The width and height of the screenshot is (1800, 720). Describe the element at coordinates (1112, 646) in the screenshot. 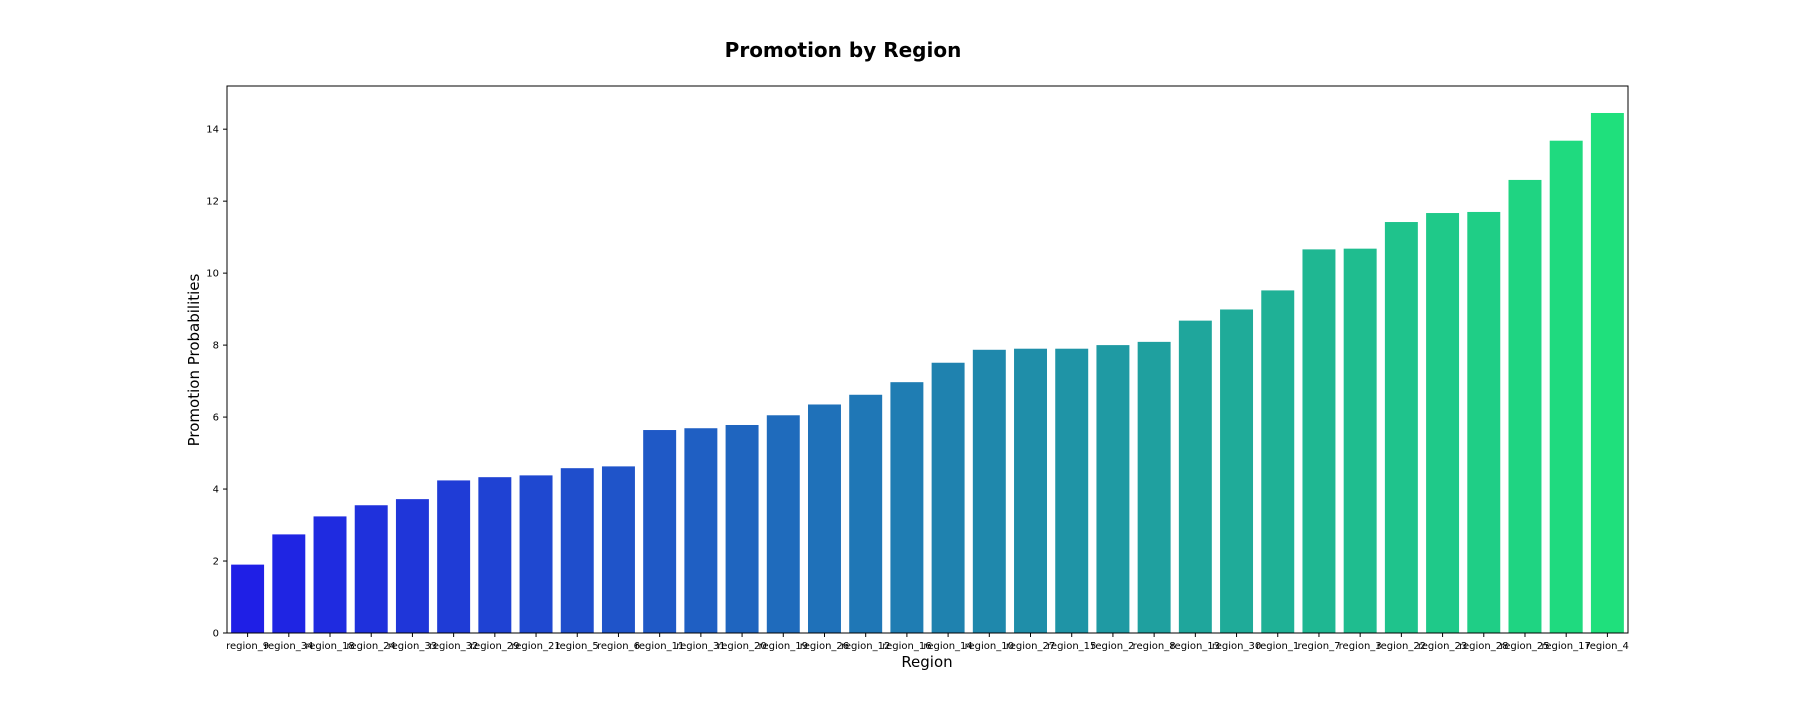

I see `x-tick-label: region_2` at that location.